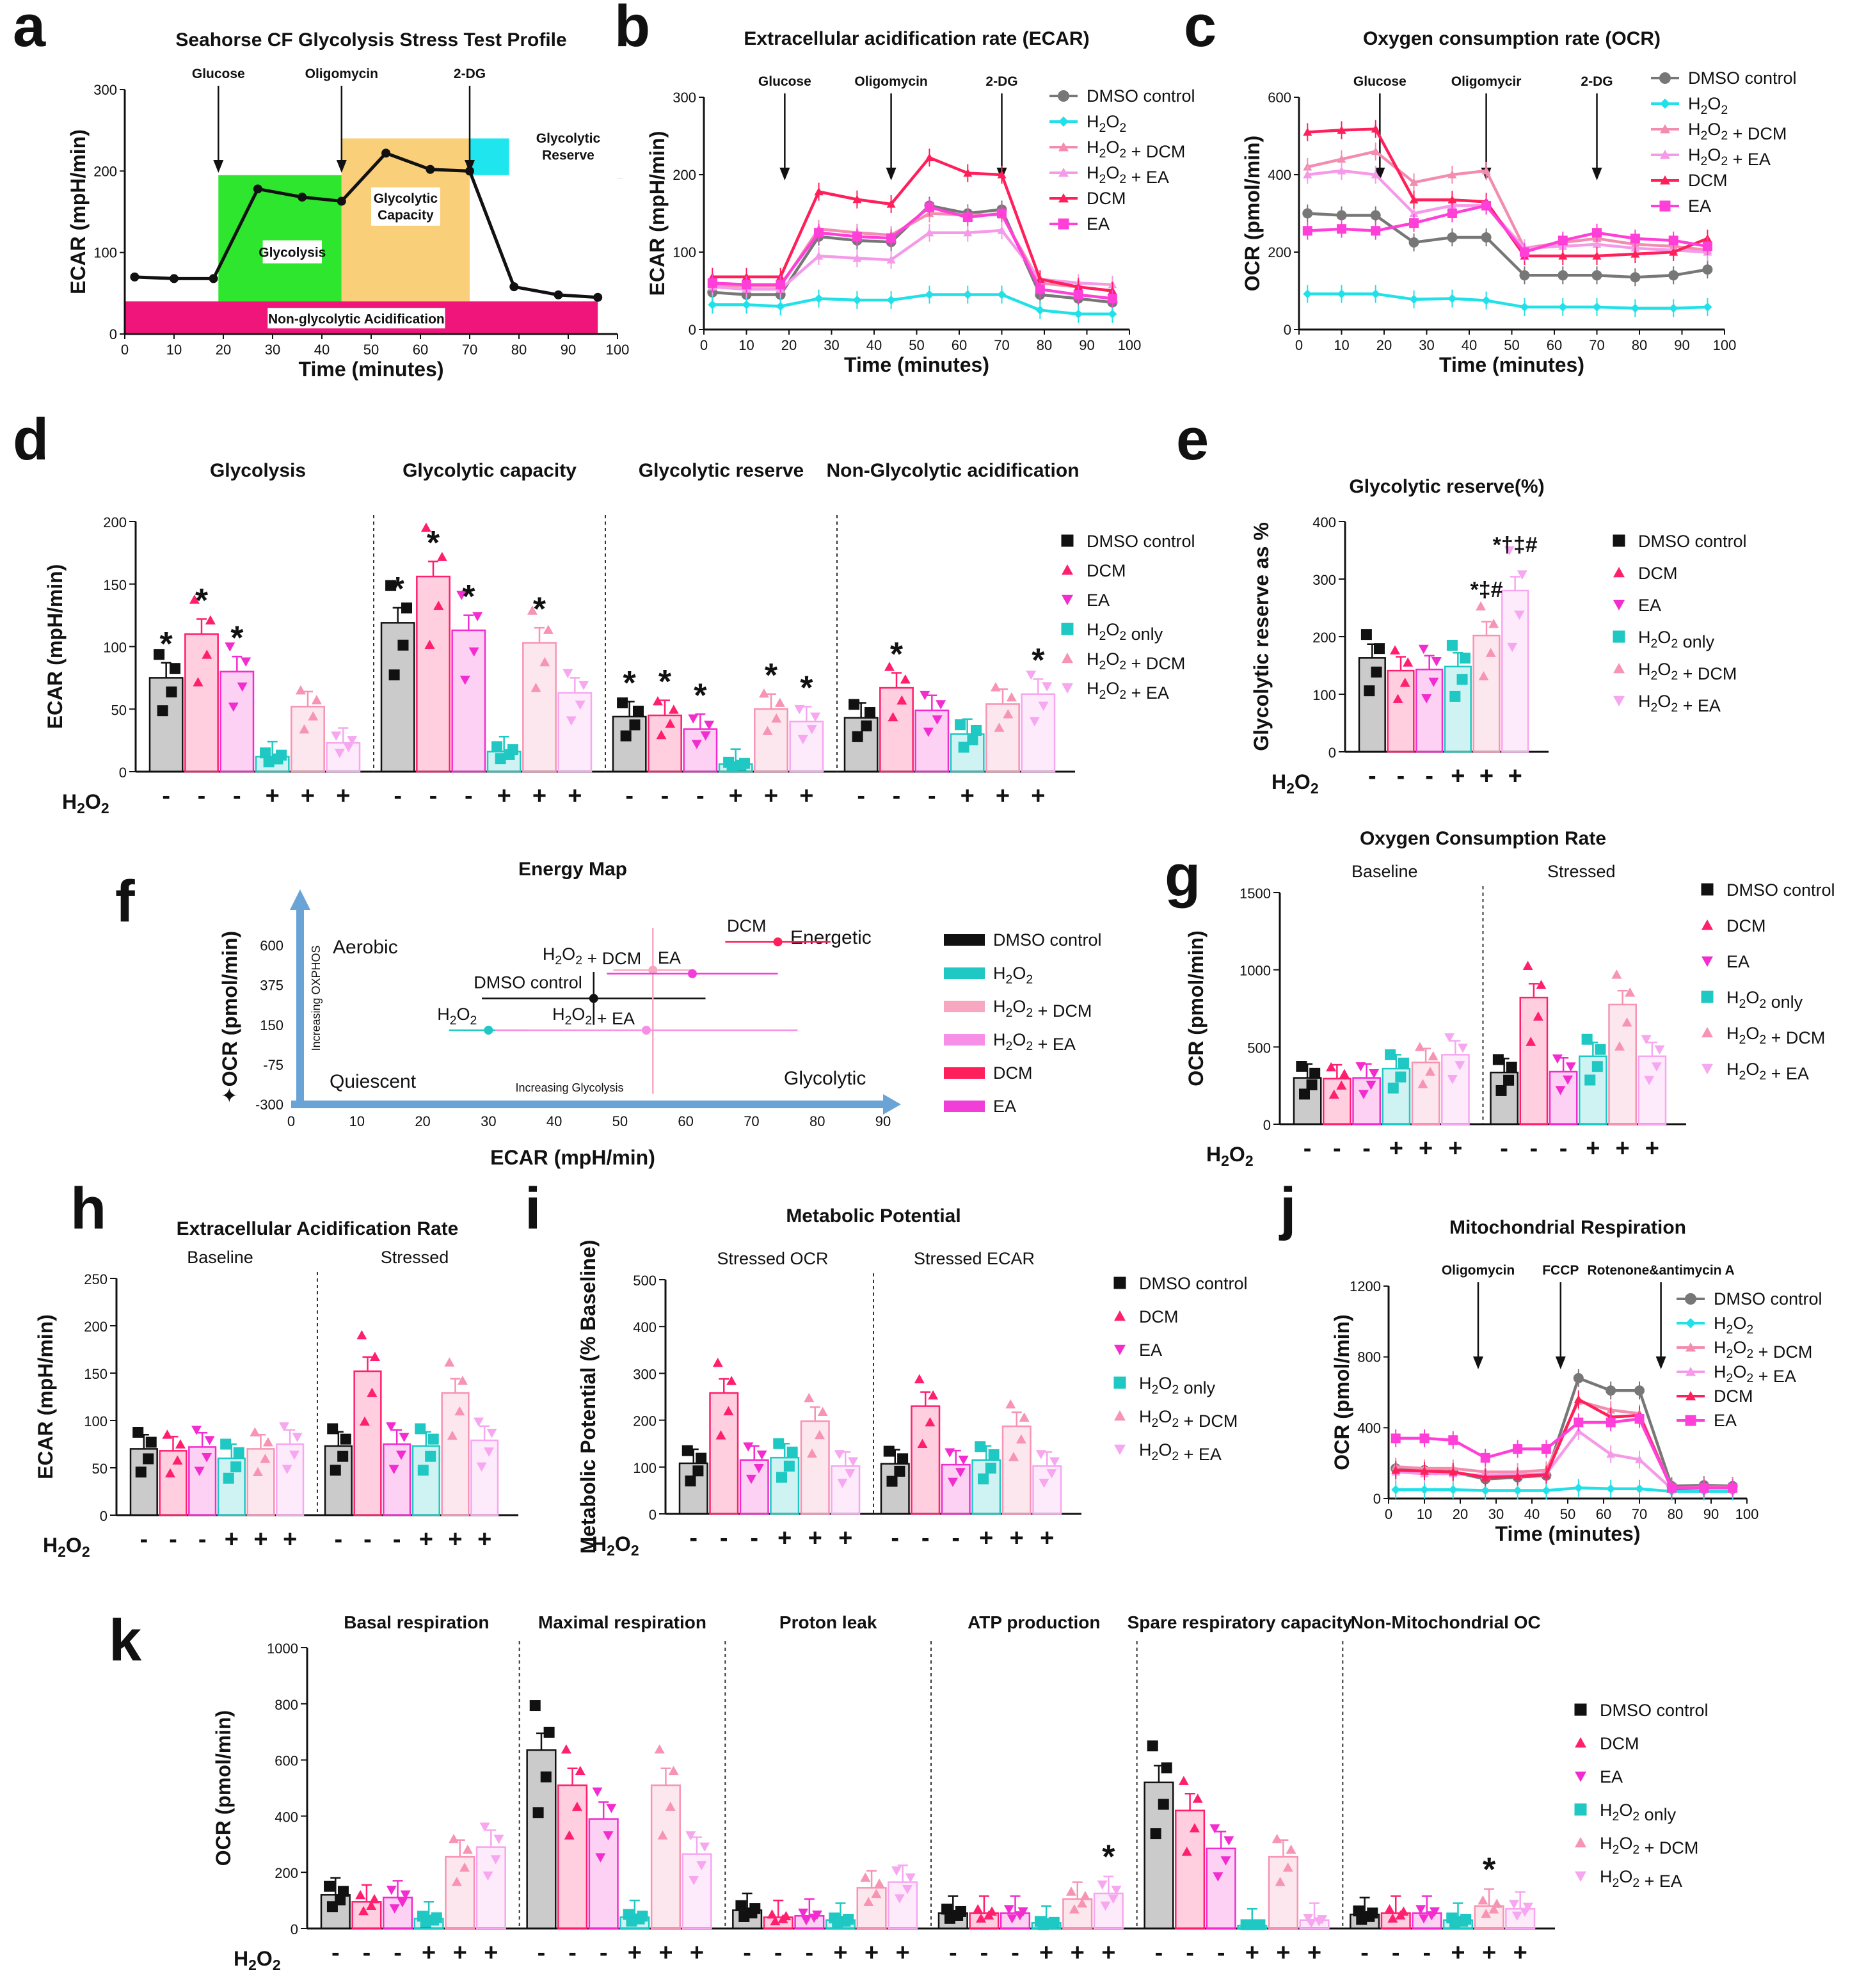  Describe the element at coordinates (1380, 81) in the screenshot. I see `injection-label: Glucose` at that location.